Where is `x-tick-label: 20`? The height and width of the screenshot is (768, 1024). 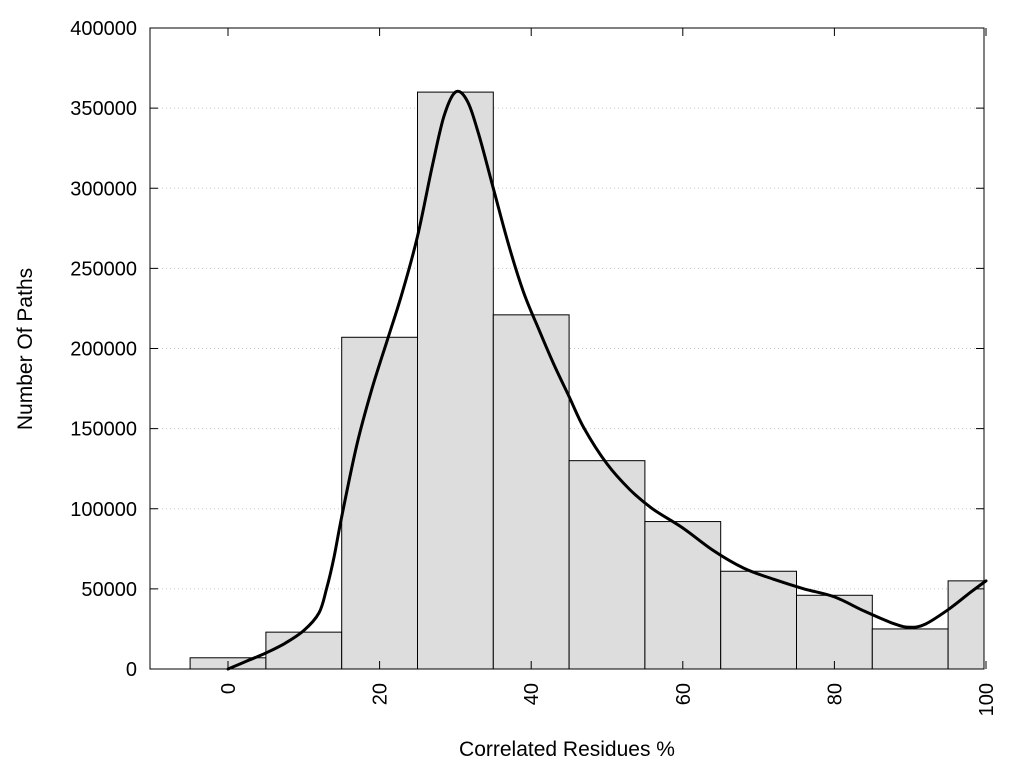 x-tick-label: 20 is located at coordinates (381, 694).